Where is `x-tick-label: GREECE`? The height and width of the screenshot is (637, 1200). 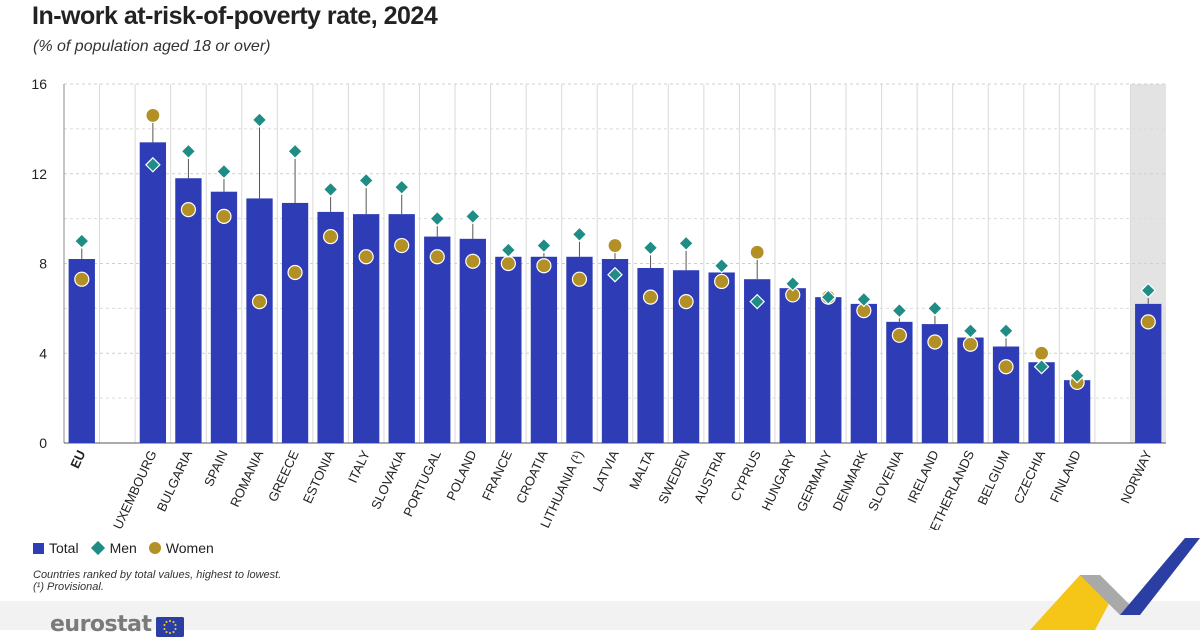 x-tick-label: GREECE is located at coordinates (283, 476).